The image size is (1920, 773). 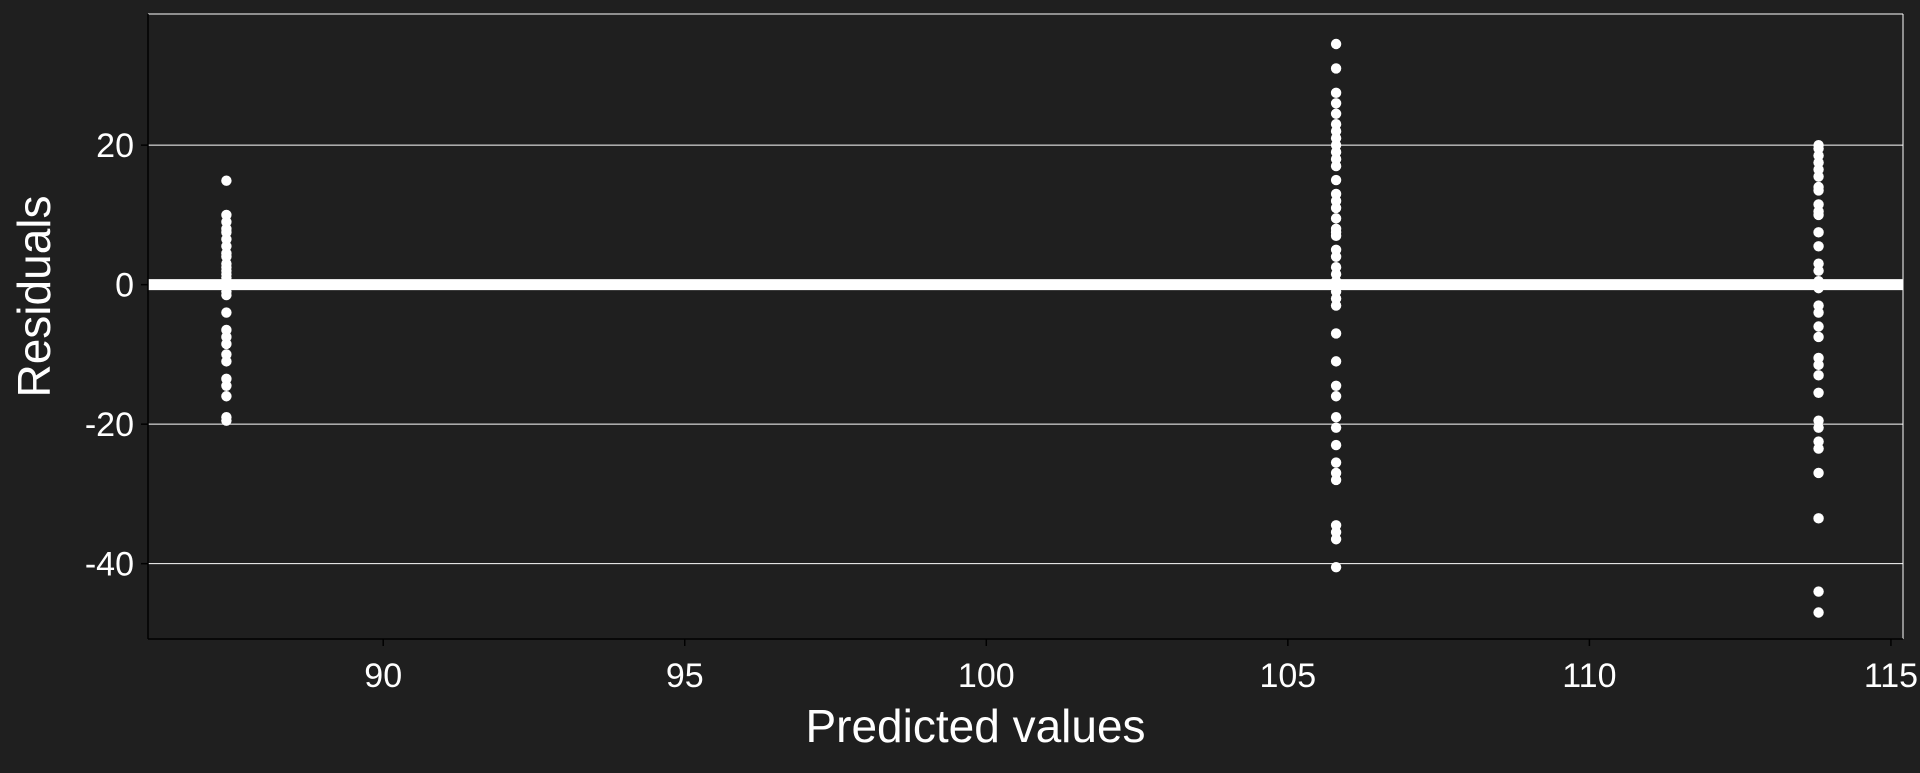 I want to click on x-tick-label-90: 90, so click(x=383, y=676).